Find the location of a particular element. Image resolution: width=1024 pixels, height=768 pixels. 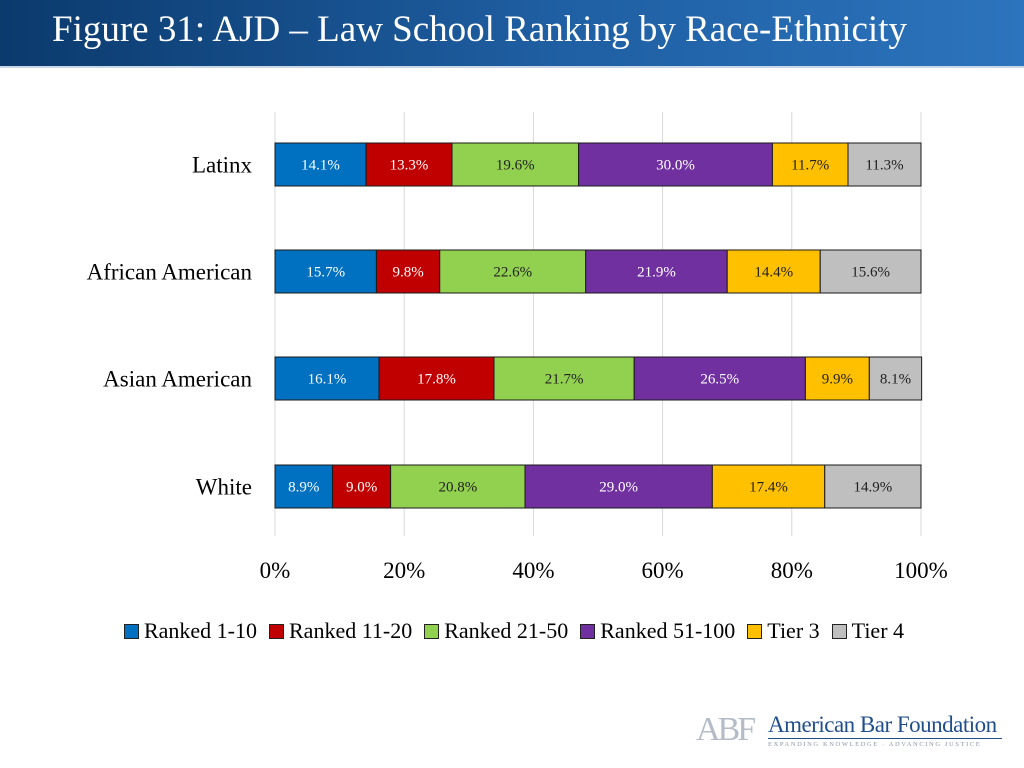

abf-logo-name: American Bar Foundation is located at coordinates (882, 724).